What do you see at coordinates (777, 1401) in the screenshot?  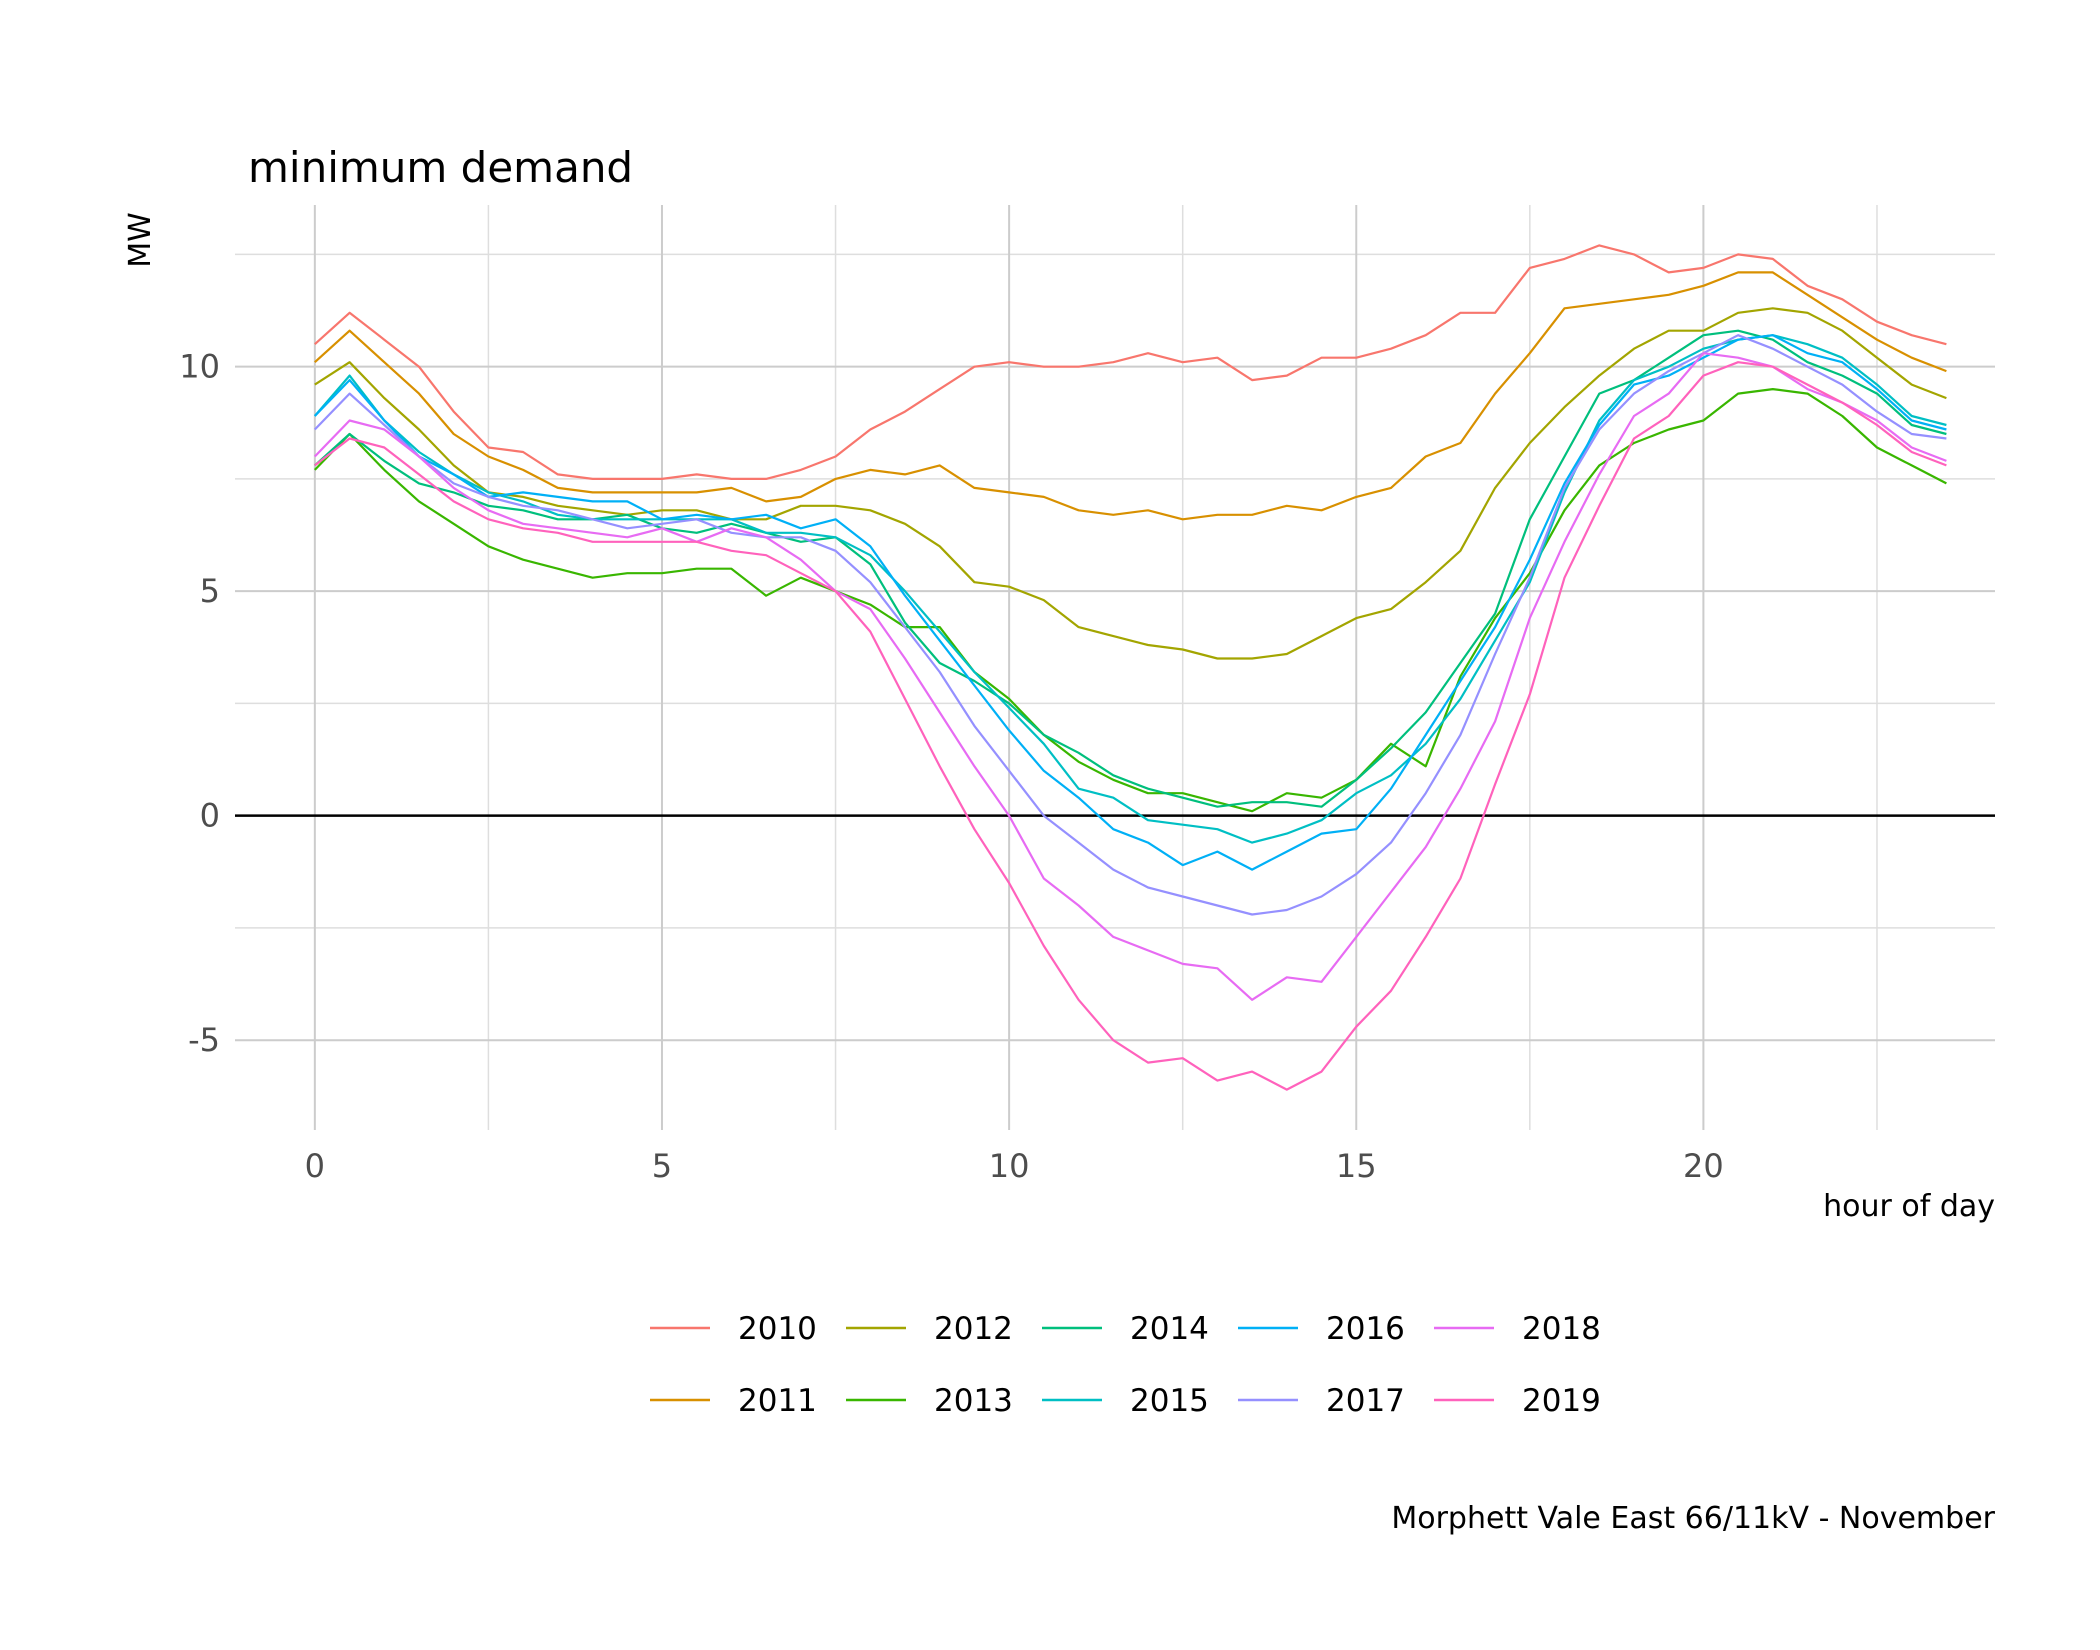 I see `legend-label-2011: 2011` at bounding box center [777, 1401].